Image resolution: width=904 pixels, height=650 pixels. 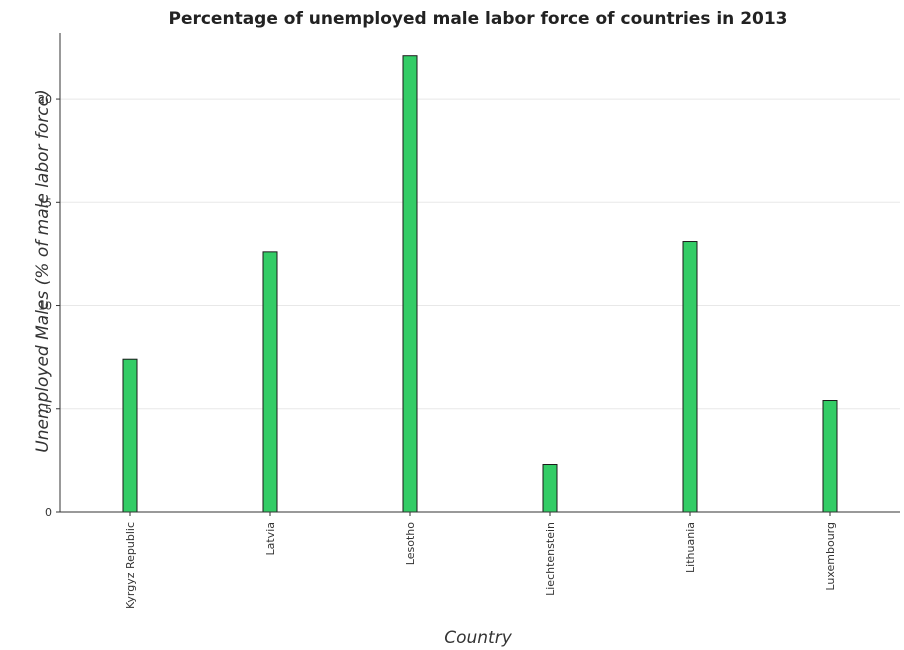 I want to click on y-tick-label: 15, so click(x=45, y=202).